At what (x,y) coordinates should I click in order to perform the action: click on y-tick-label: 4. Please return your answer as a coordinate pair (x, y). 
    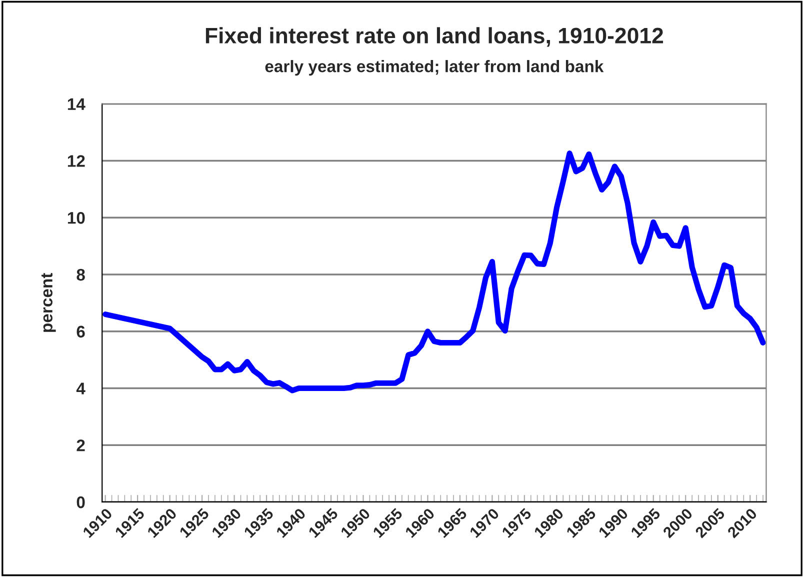
    Looking at the image, I should click on (81, 388).